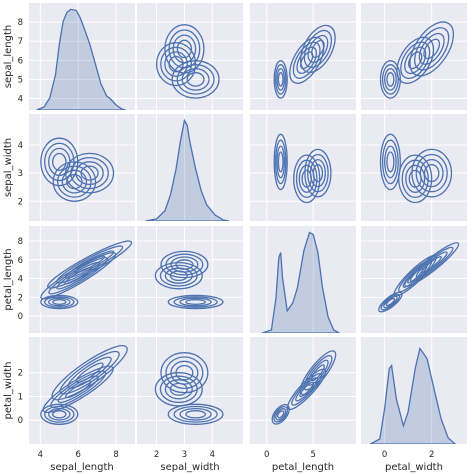 The height and width of the screenshot is (474, 474). What do you see at coordinates (313, 455) in the screenshot?
I see `x-tick-label: 5` at bounding box center [313, 455].